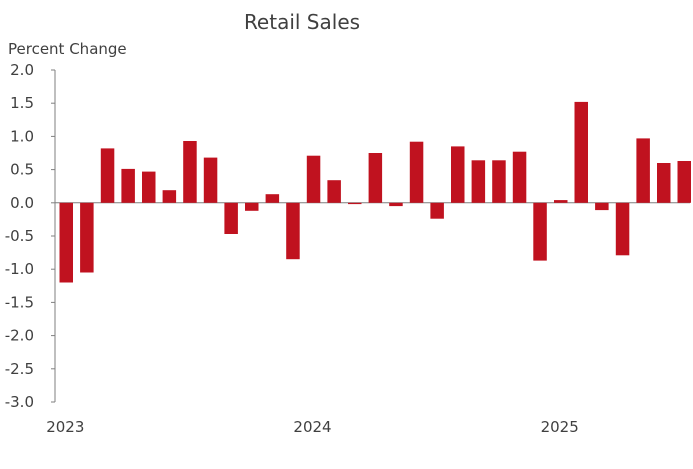  What do you see at coordinates (19, 336) in the screenshot?
I see `y-tick-label: -2.0` at bounding box center [19, 336].